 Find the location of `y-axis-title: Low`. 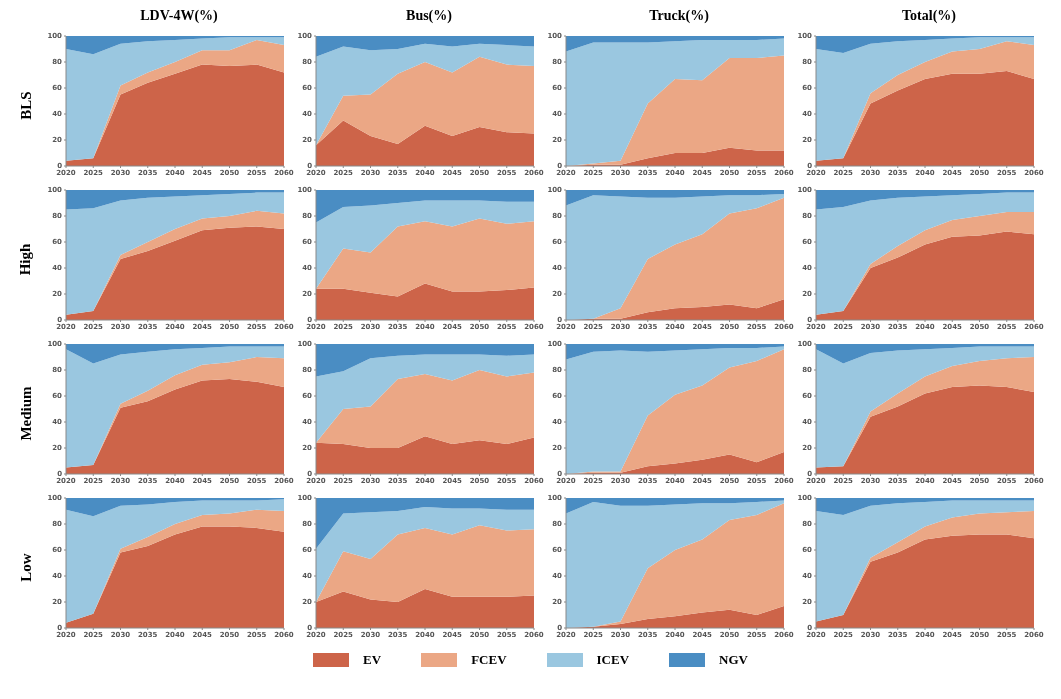

y-axis-title: Low is located at coordinates (26, 567).